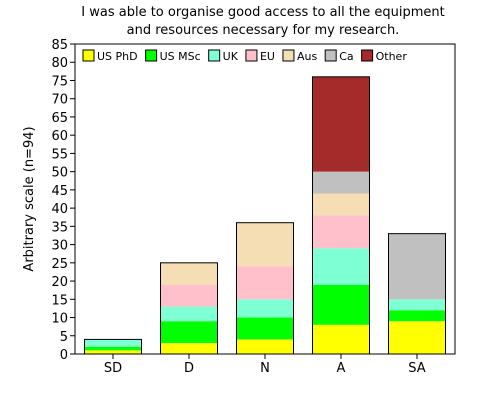 The width and height of the screenshot is (500, 400). Describe the element at coordinates (64, 355) in the screenshot. I see `y-tick-label: 0` at that location.